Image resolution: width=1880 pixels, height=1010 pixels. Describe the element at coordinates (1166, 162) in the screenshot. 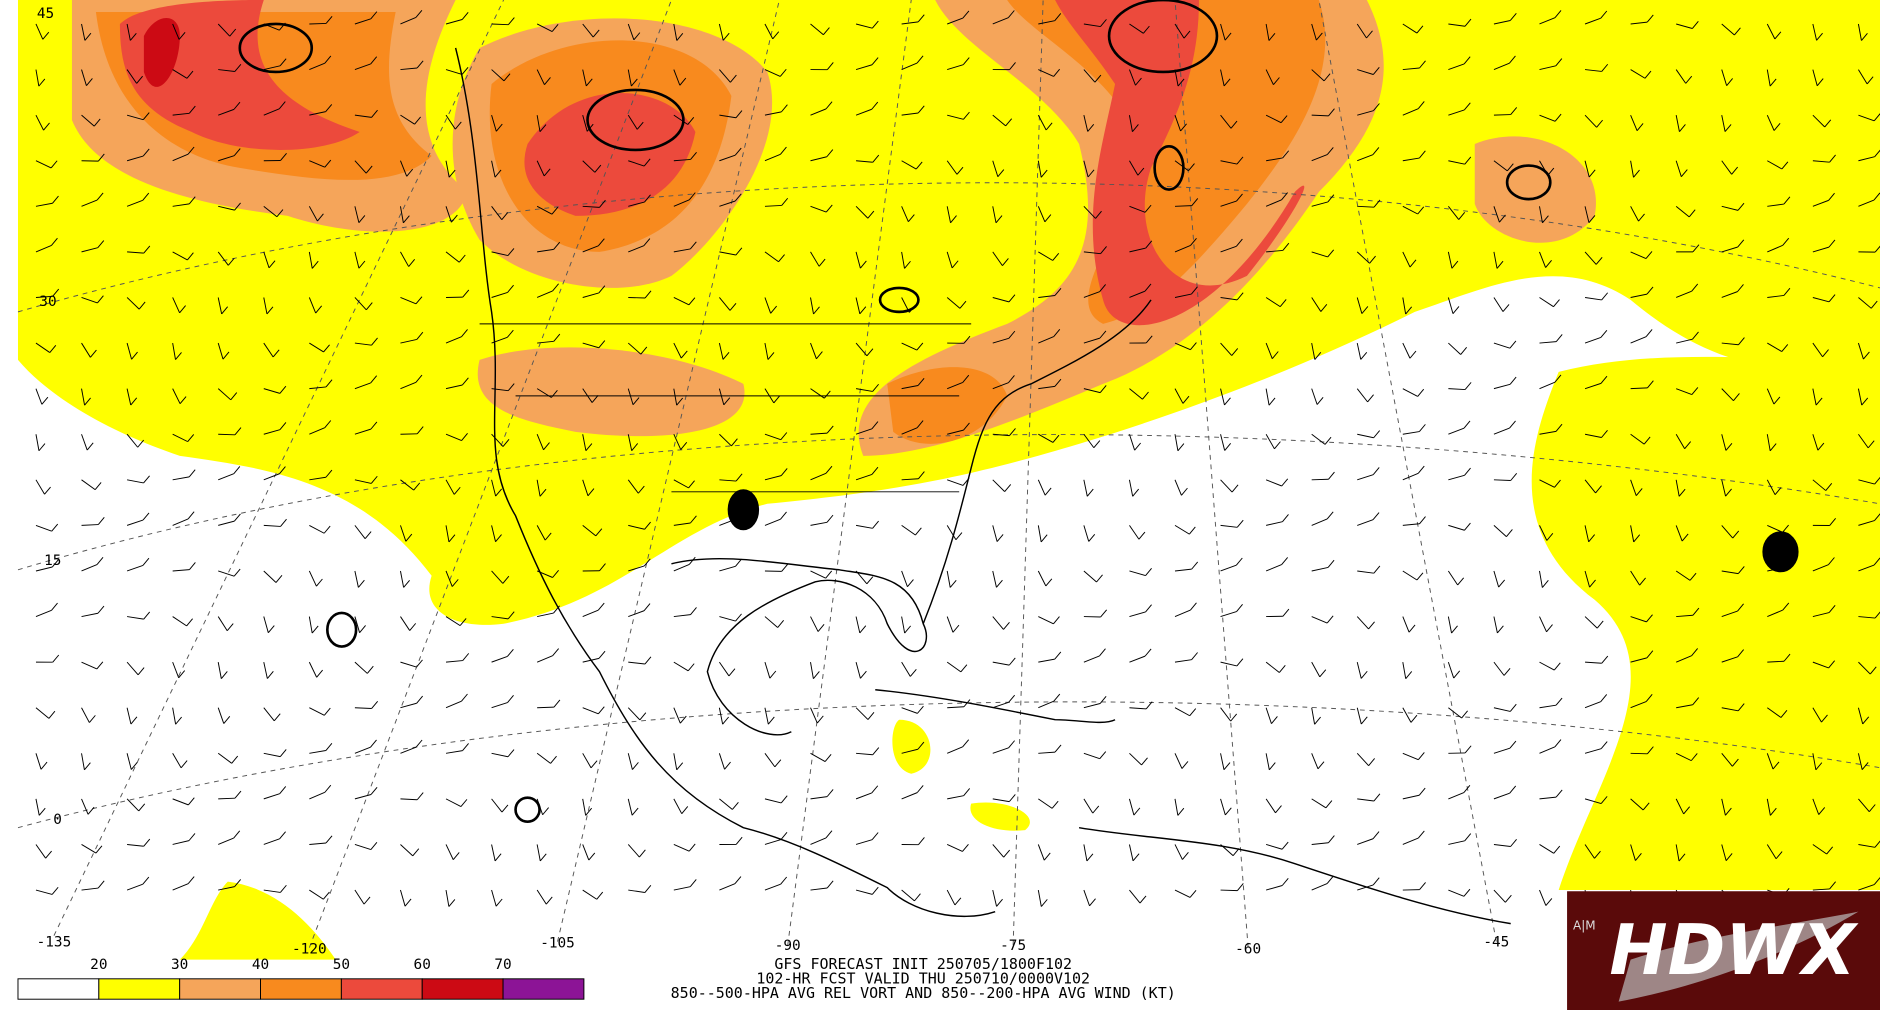

I see `fill-orange` at that location.